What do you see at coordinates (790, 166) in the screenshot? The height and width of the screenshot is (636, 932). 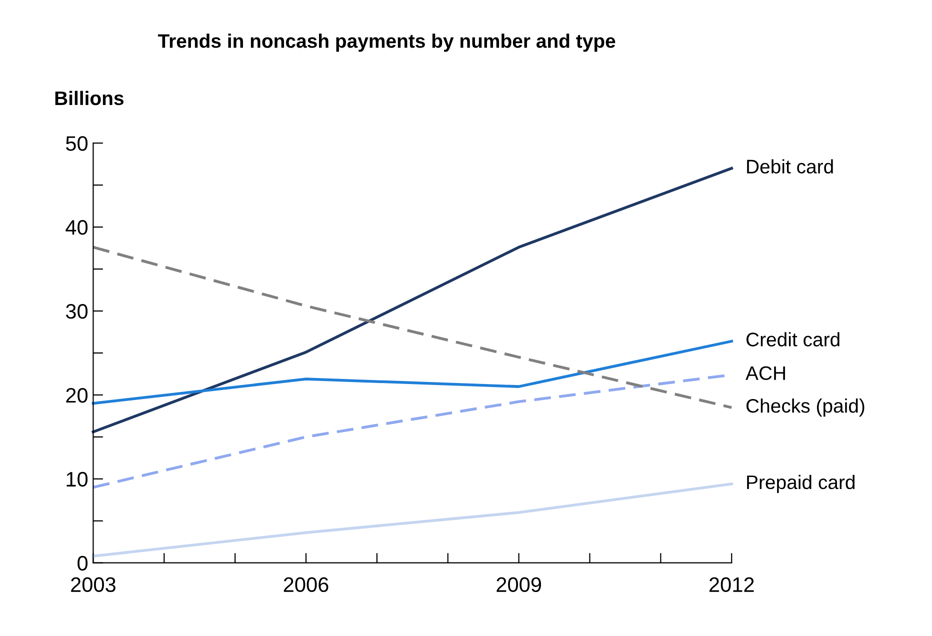 I see `series-label: Debit card` at bounding box center [790, 166].